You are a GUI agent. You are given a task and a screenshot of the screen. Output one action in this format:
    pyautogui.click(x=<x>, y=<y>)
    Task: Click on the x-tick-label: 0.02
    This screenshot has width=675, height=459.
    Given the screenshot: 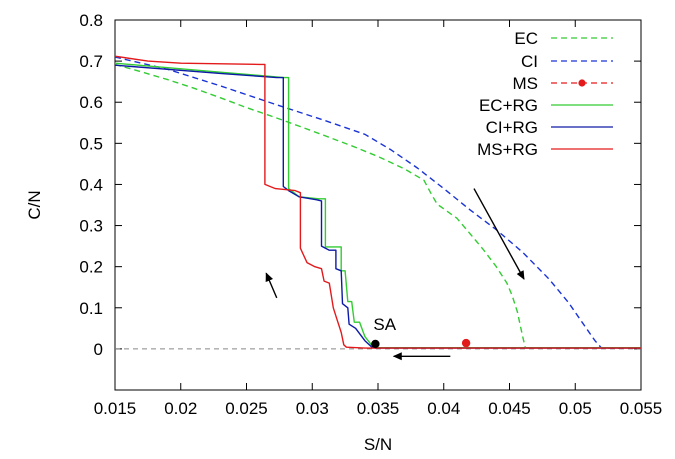 What is the action you would take?
    pyautogui.click(x=180, y=408)
    